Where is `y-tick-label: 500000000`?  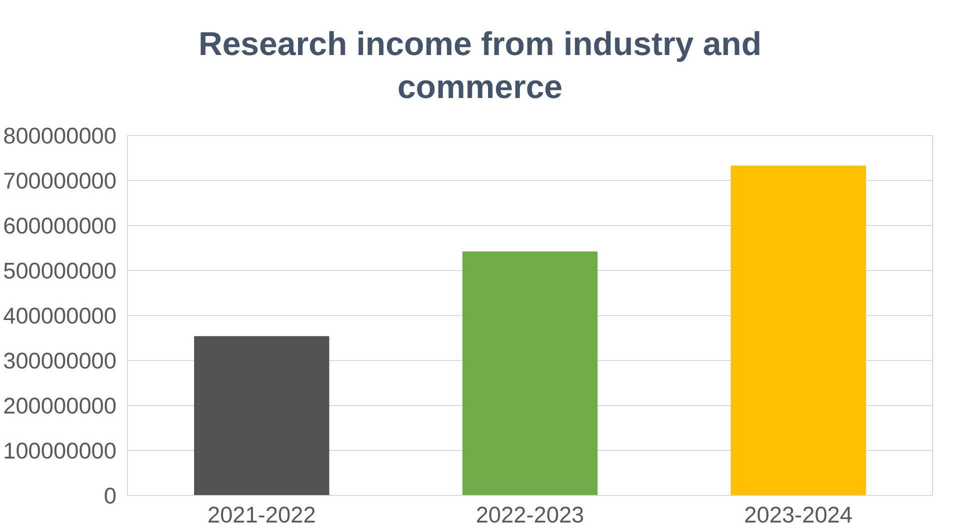
y-tick-label: 500000000 is located at coordinates (60, 271).